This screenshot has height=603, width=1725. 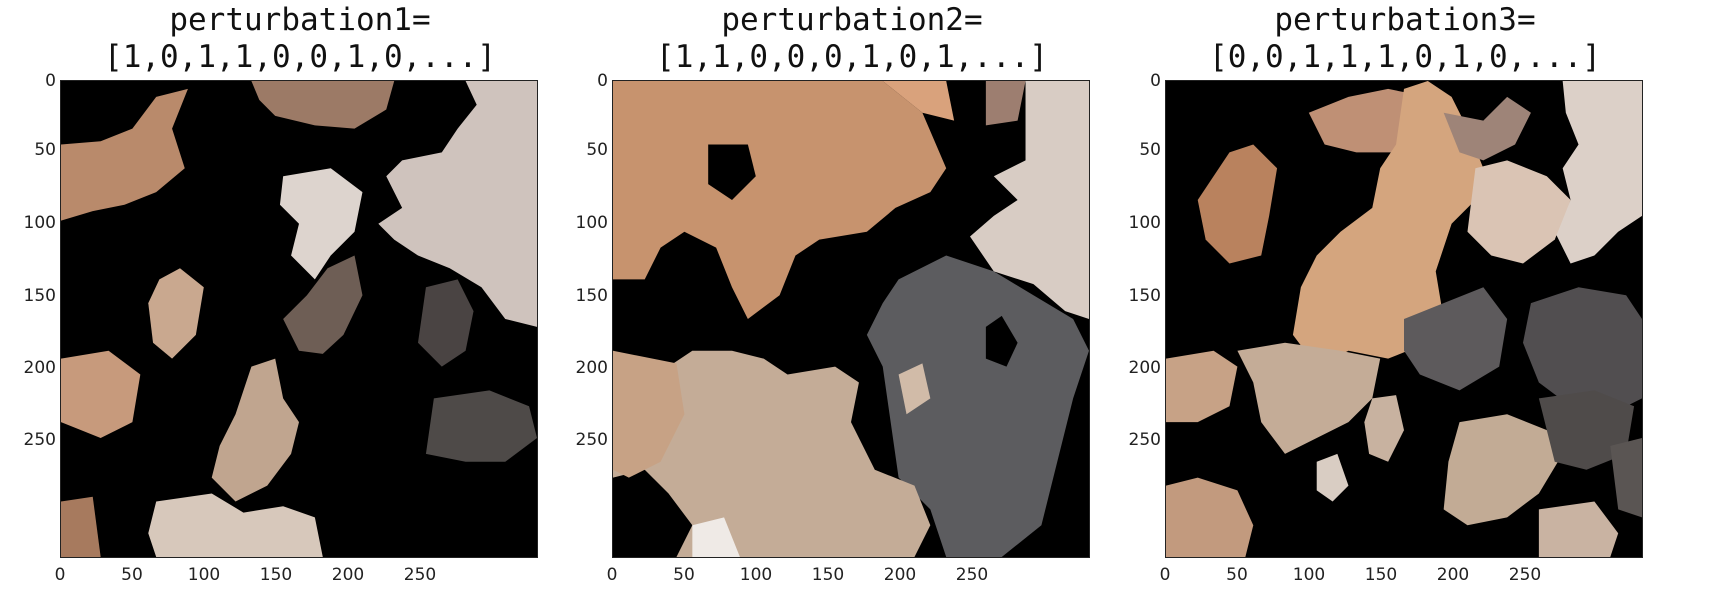 What do you see at coordinates (300, 57) in the screenshot?
I see `panel-title-line2: [1,0,1,1,0,0,1,0,...]` at bounding box center [300, 57].